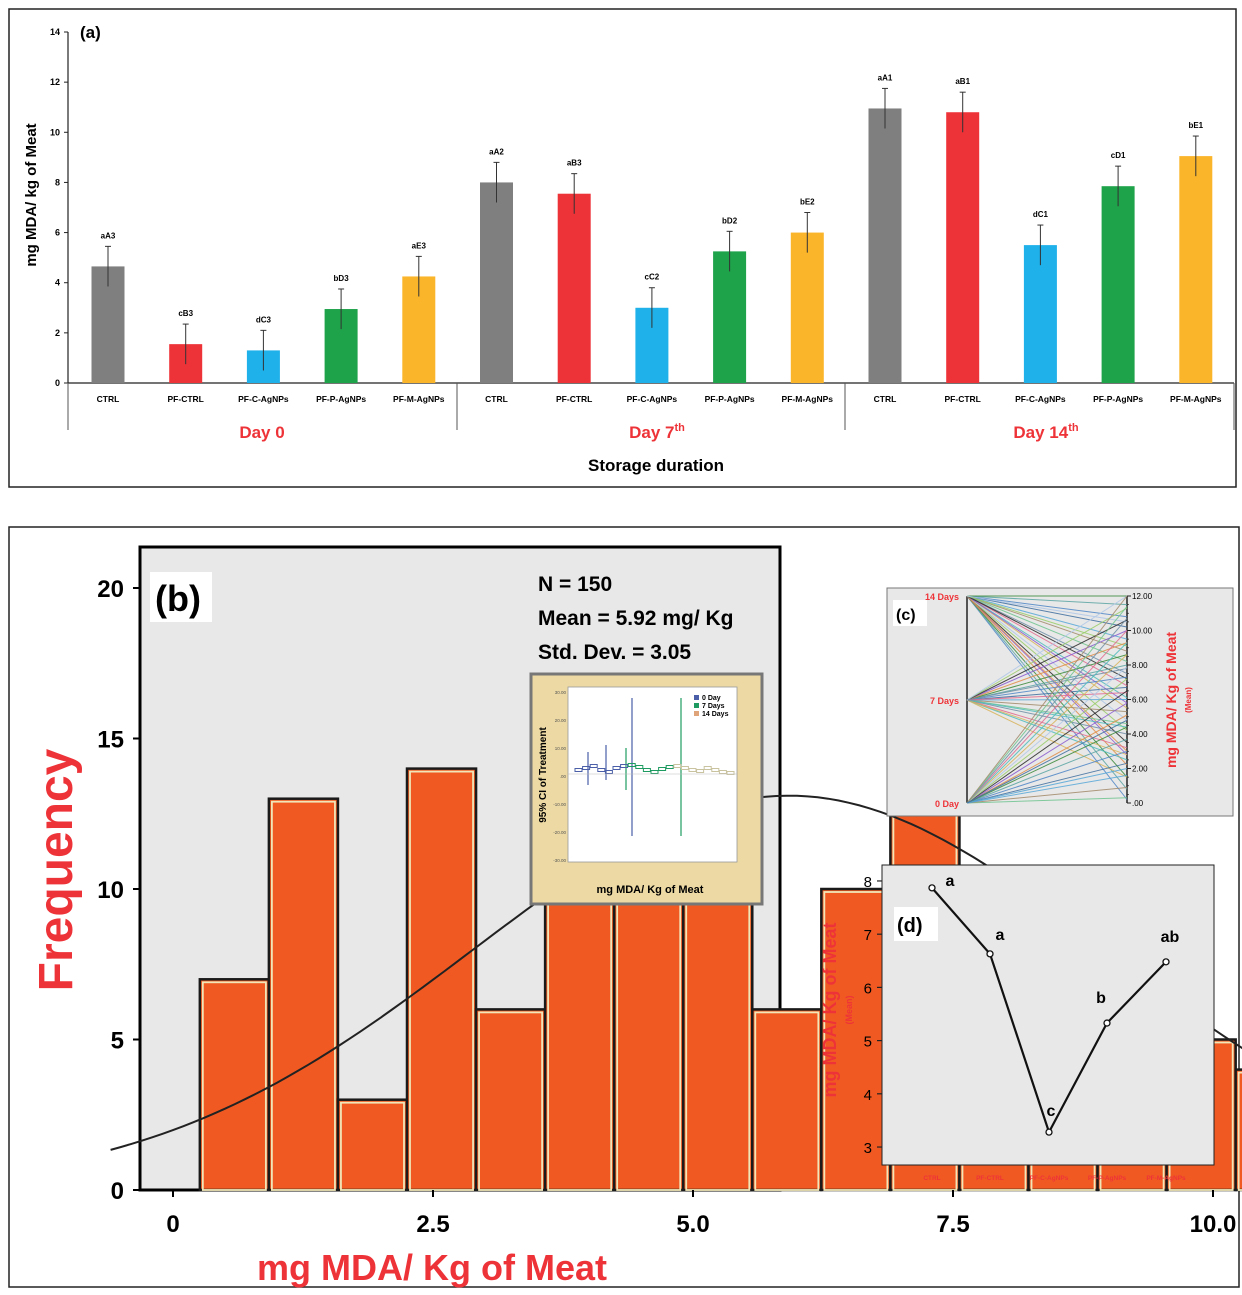  Describe the element at coordinates (57, 233) in the screenshot. I see `y-tick-label: 6` at that location.